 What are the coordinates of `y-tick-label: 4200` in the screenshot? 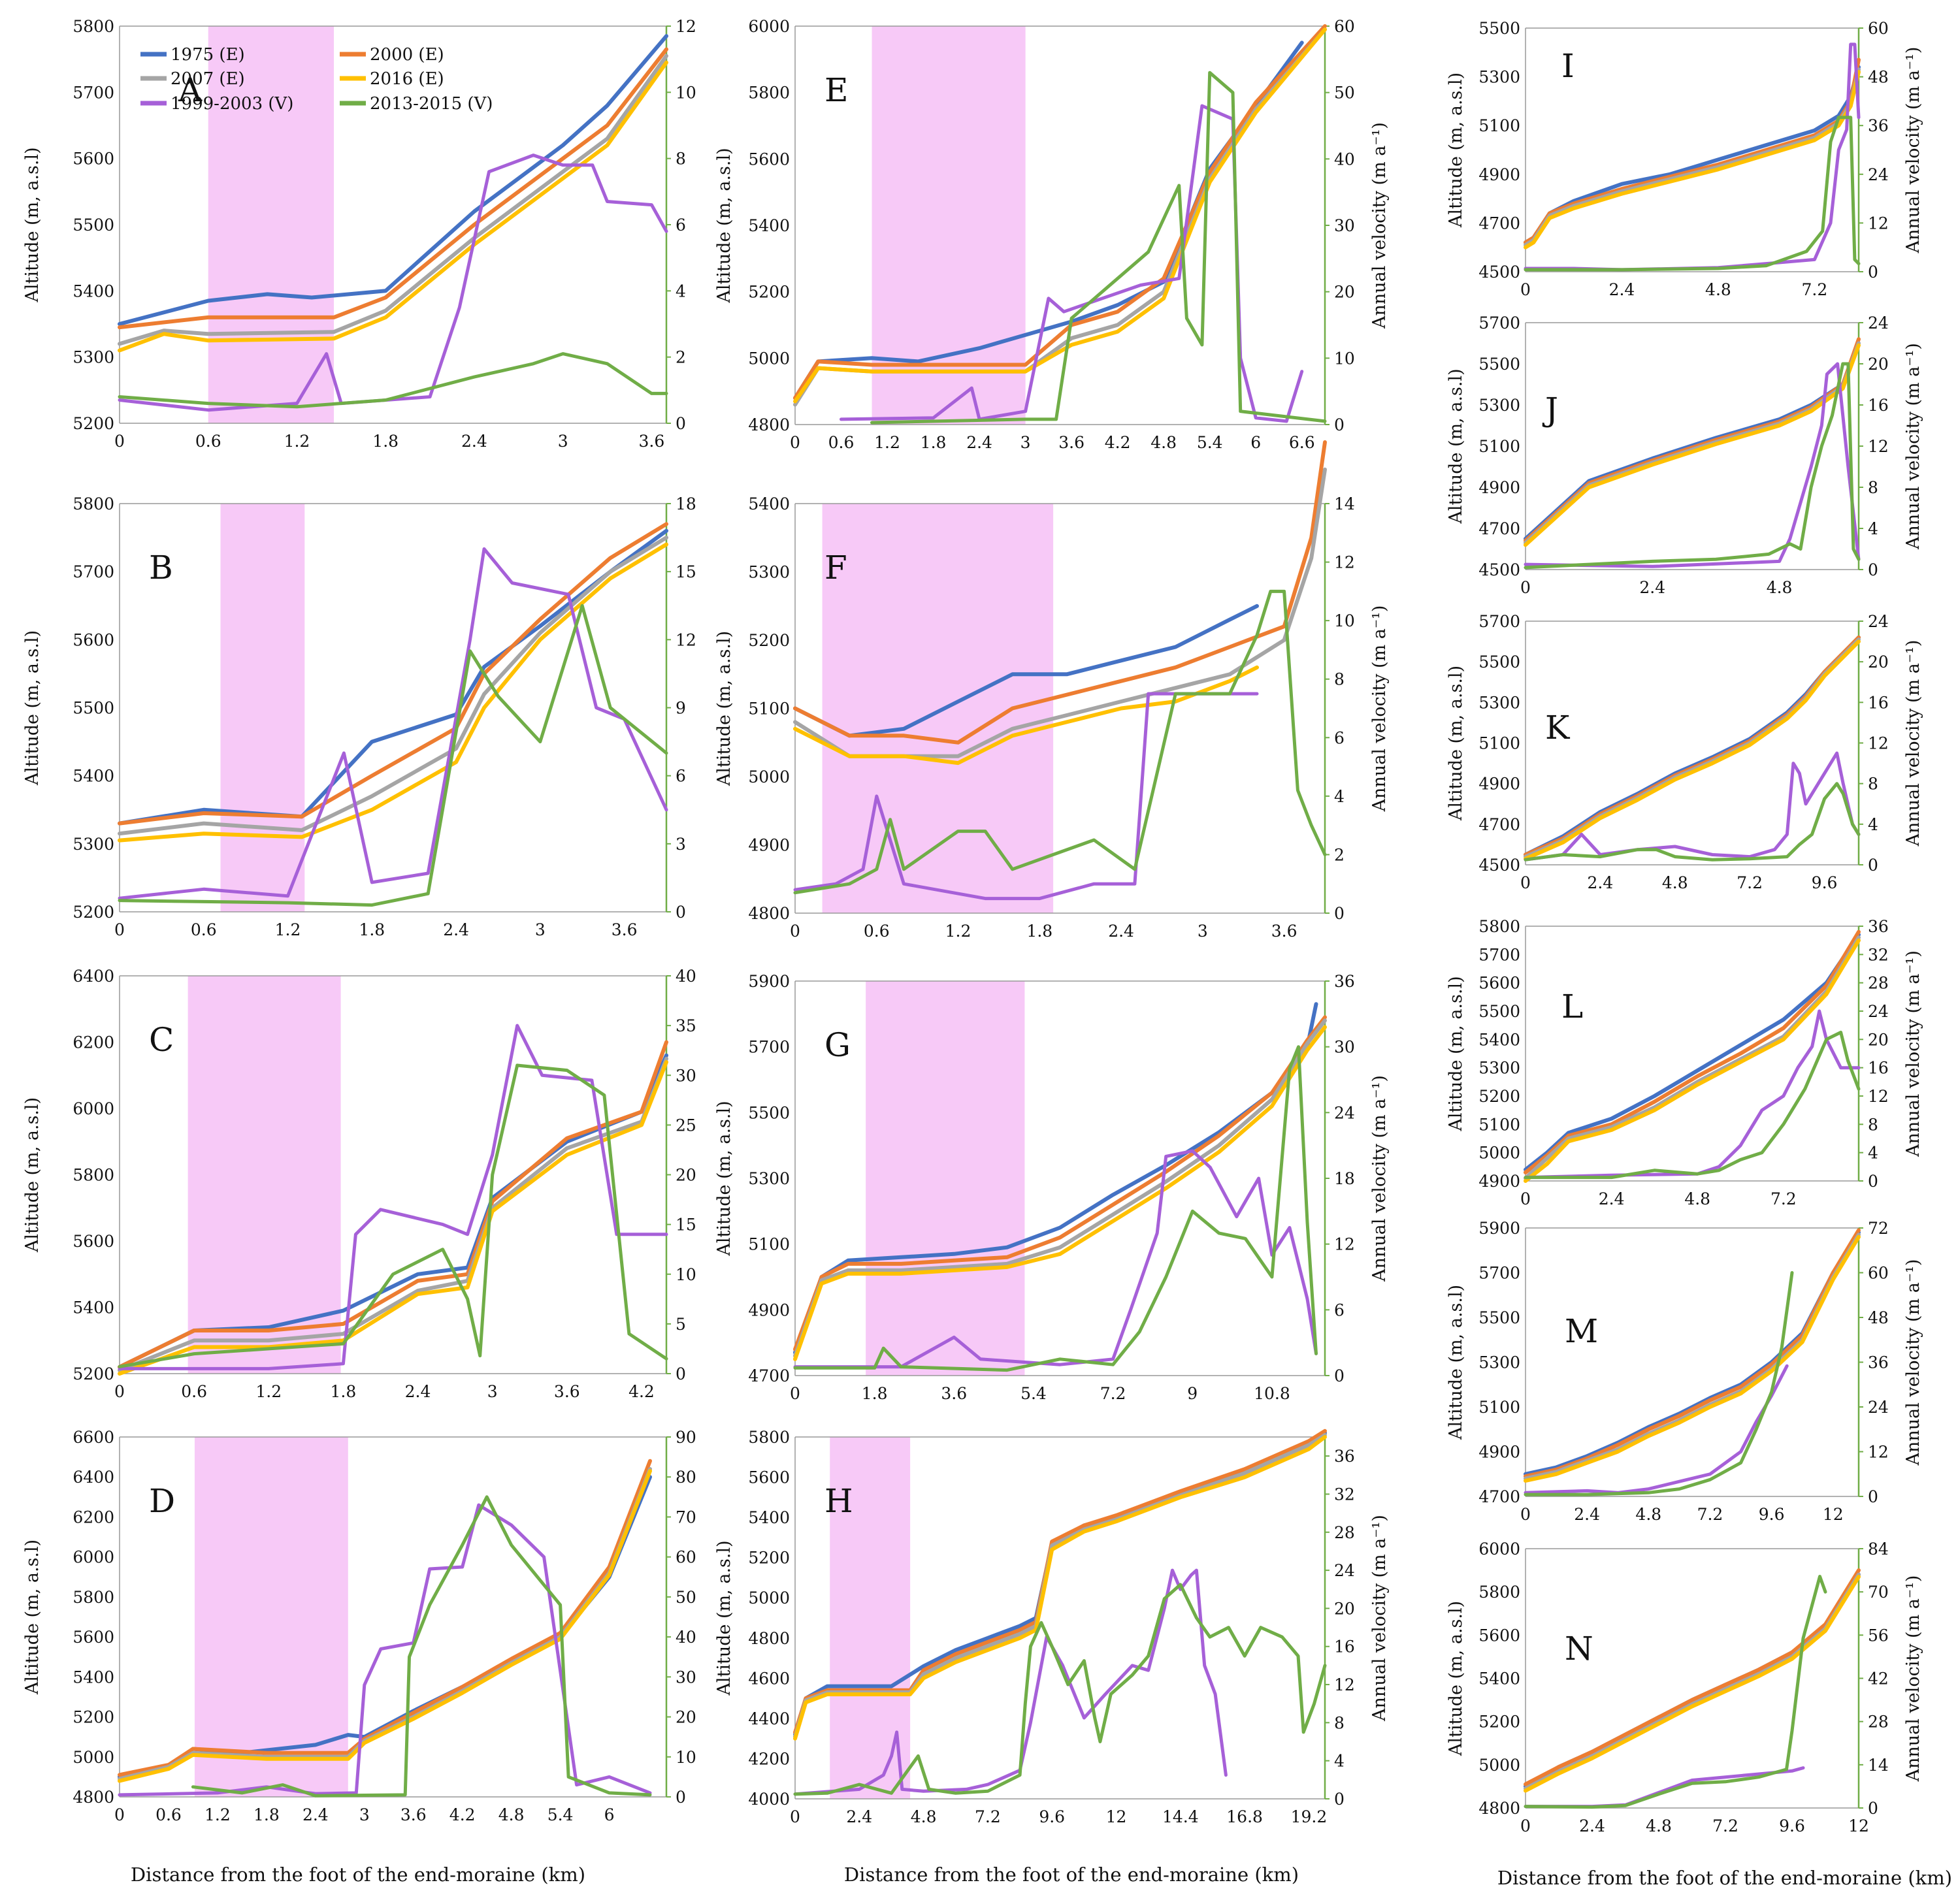 It's located at (769, 1758).